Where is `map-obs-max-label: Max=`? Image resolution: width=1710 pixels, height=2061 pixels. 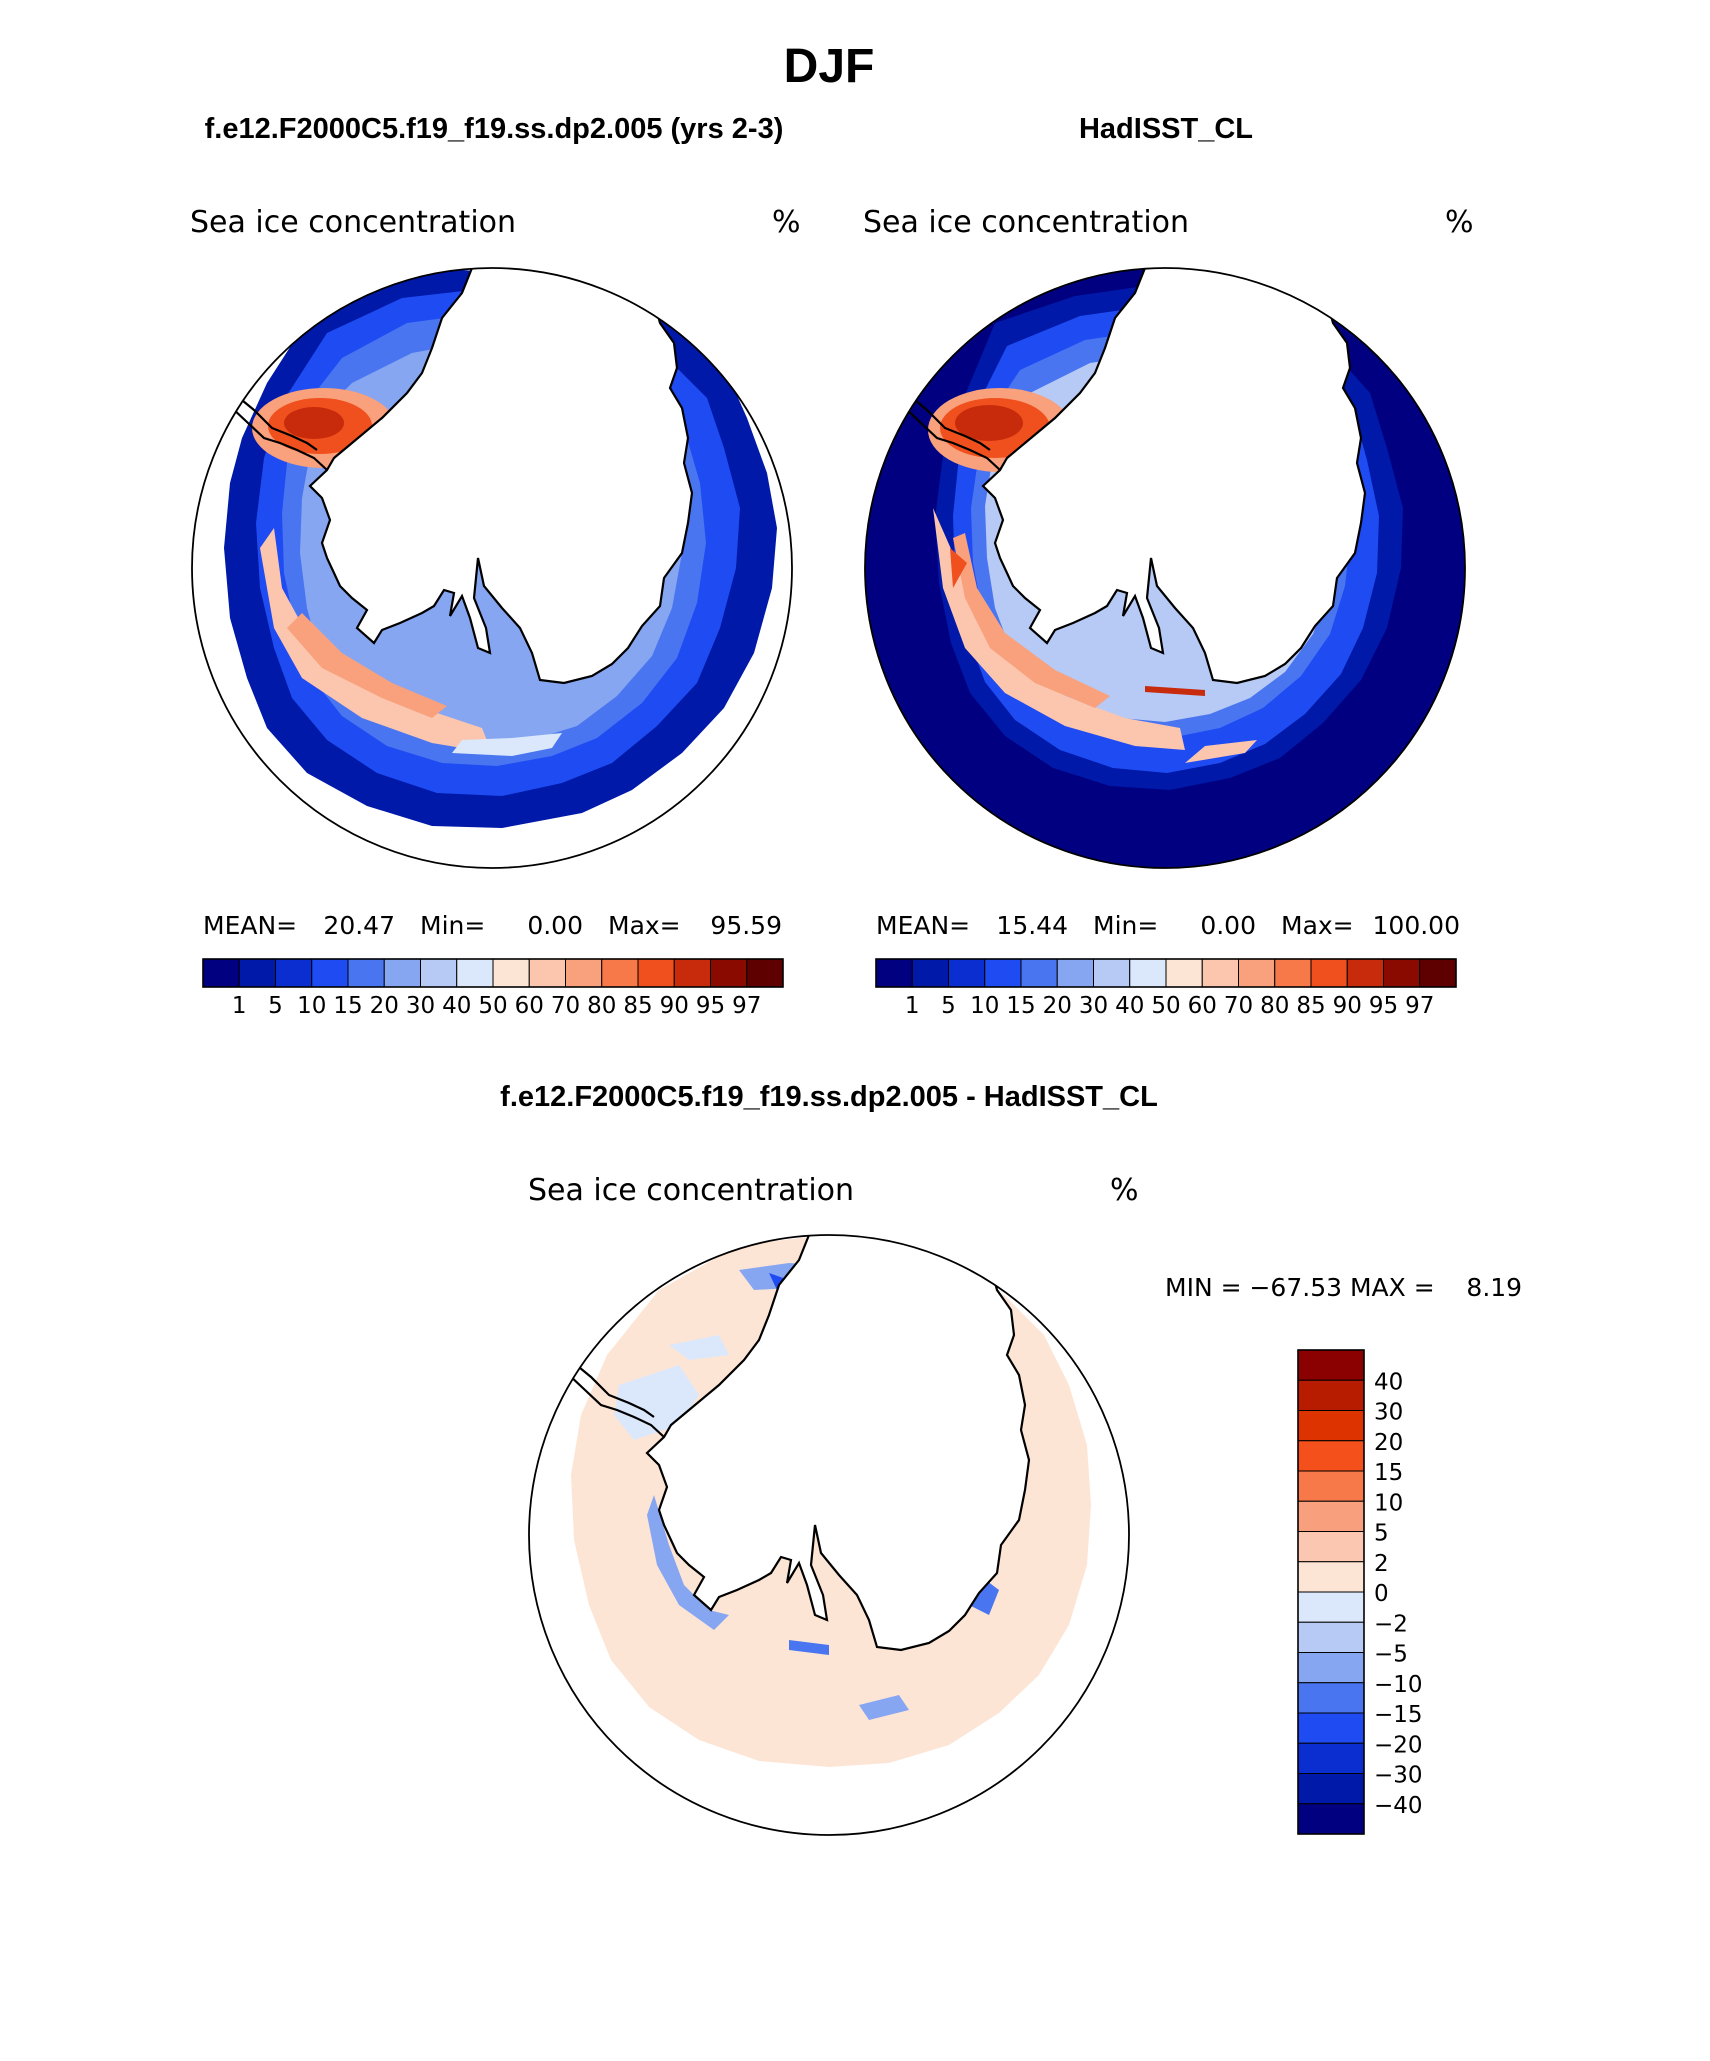 map-obs-max-label: Max= is located at coordinates (1317, 925).